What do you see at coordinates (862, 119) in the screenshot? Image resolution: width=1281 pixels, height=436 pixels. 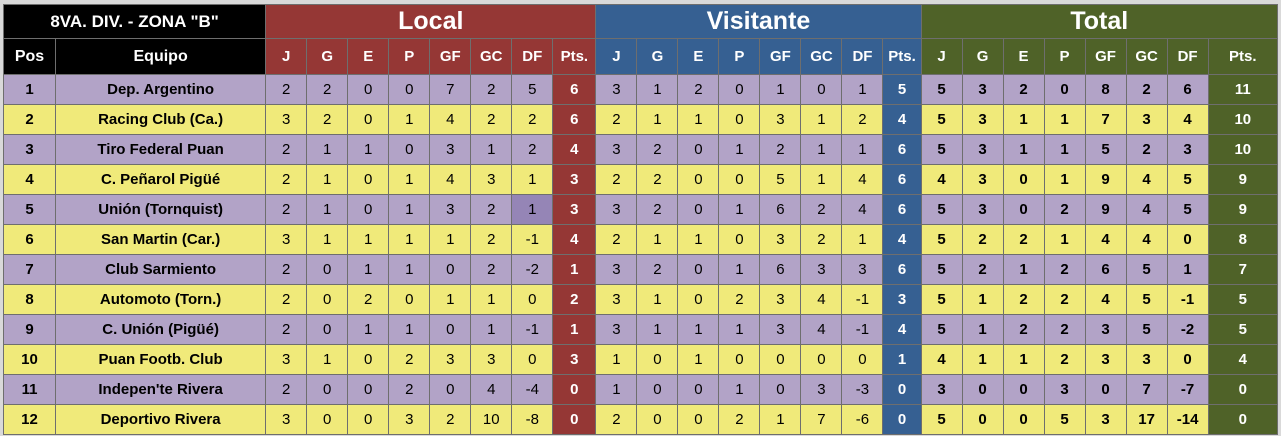 I see `row-visitante-df: 2` at bounding box center [862, 119].